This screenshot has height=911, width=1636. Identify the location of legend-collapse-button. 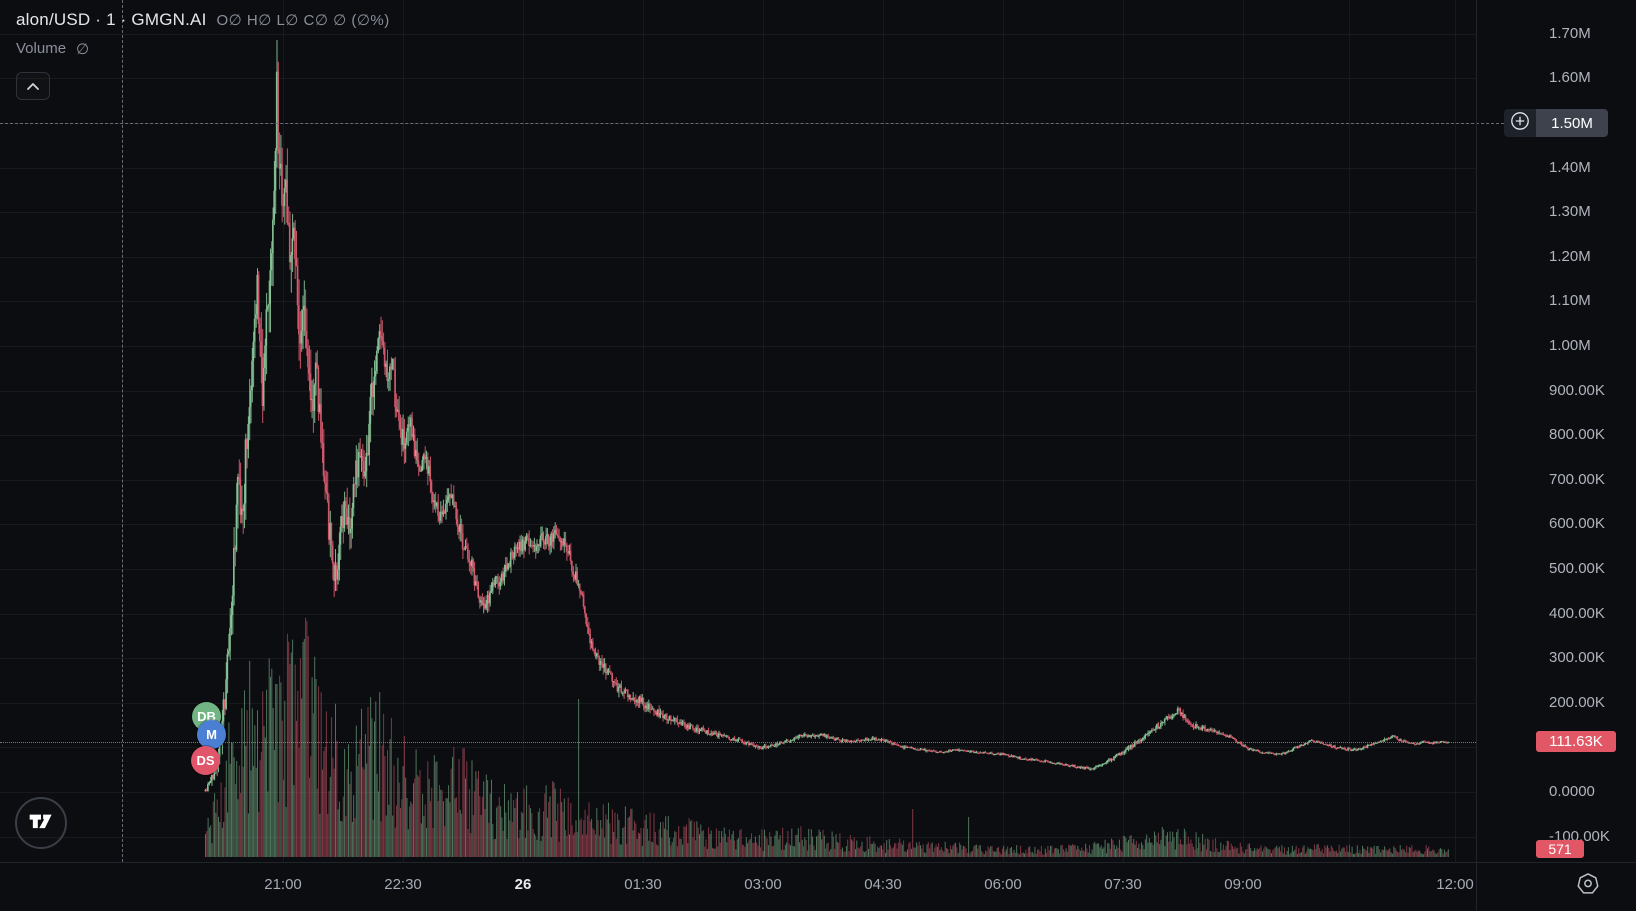
(33, 86).